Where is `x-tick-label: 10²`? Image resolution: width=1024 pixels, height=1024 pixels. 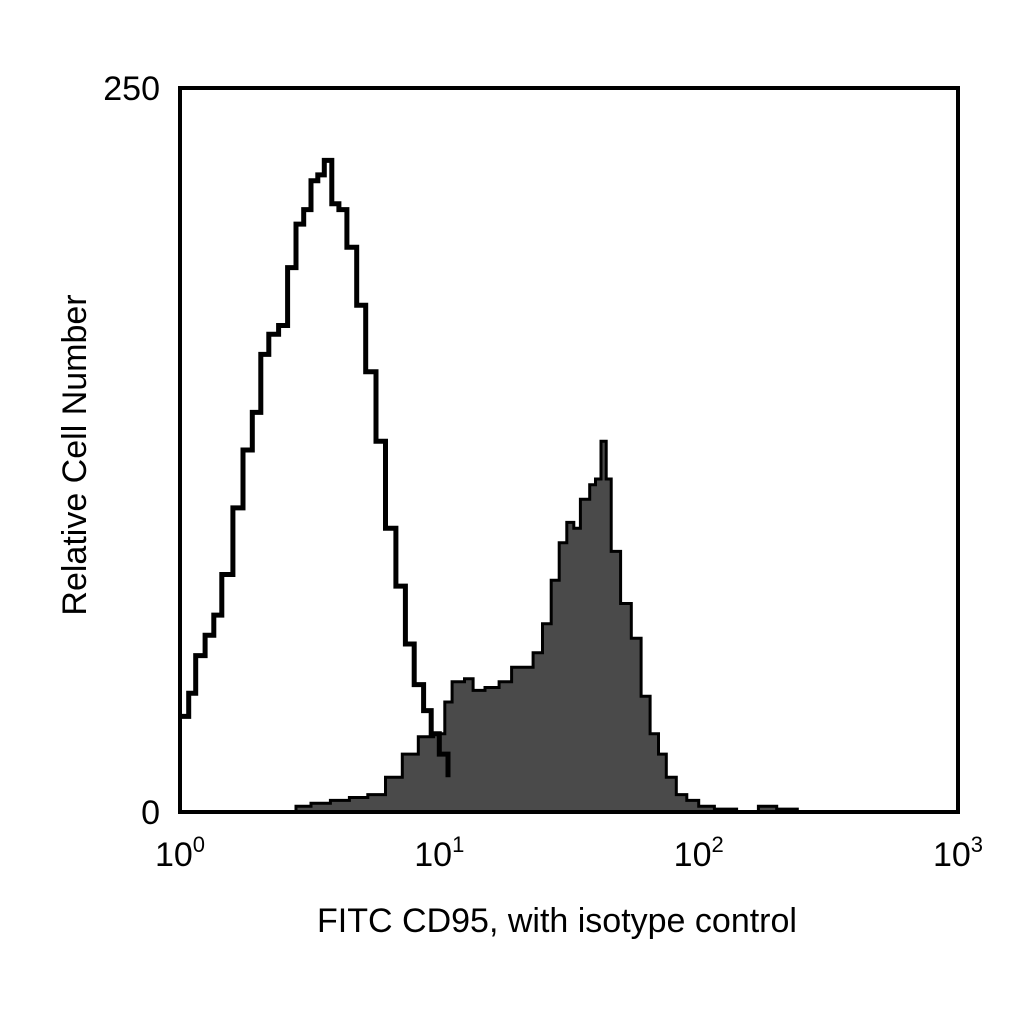 x-tick-label: 10² is located at coordinates (699, 853).